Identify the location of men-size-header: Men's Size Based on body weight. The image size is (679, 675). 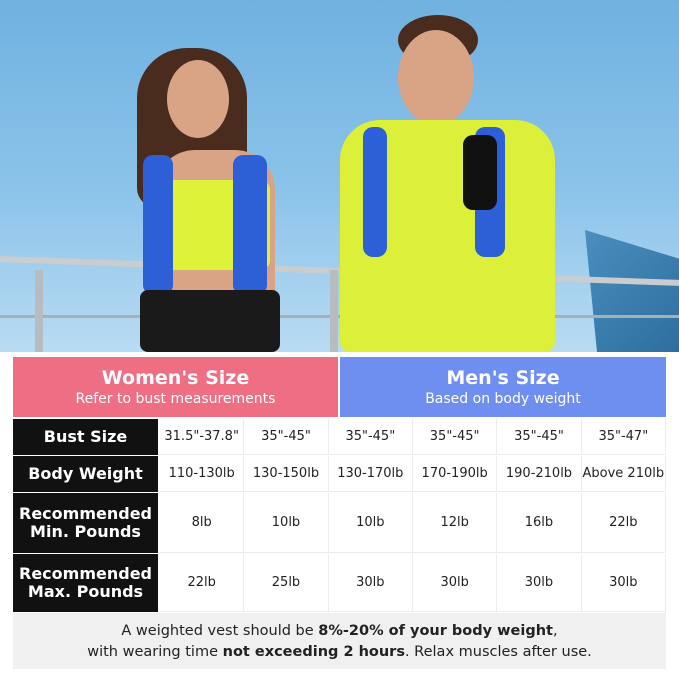
(503, 387).